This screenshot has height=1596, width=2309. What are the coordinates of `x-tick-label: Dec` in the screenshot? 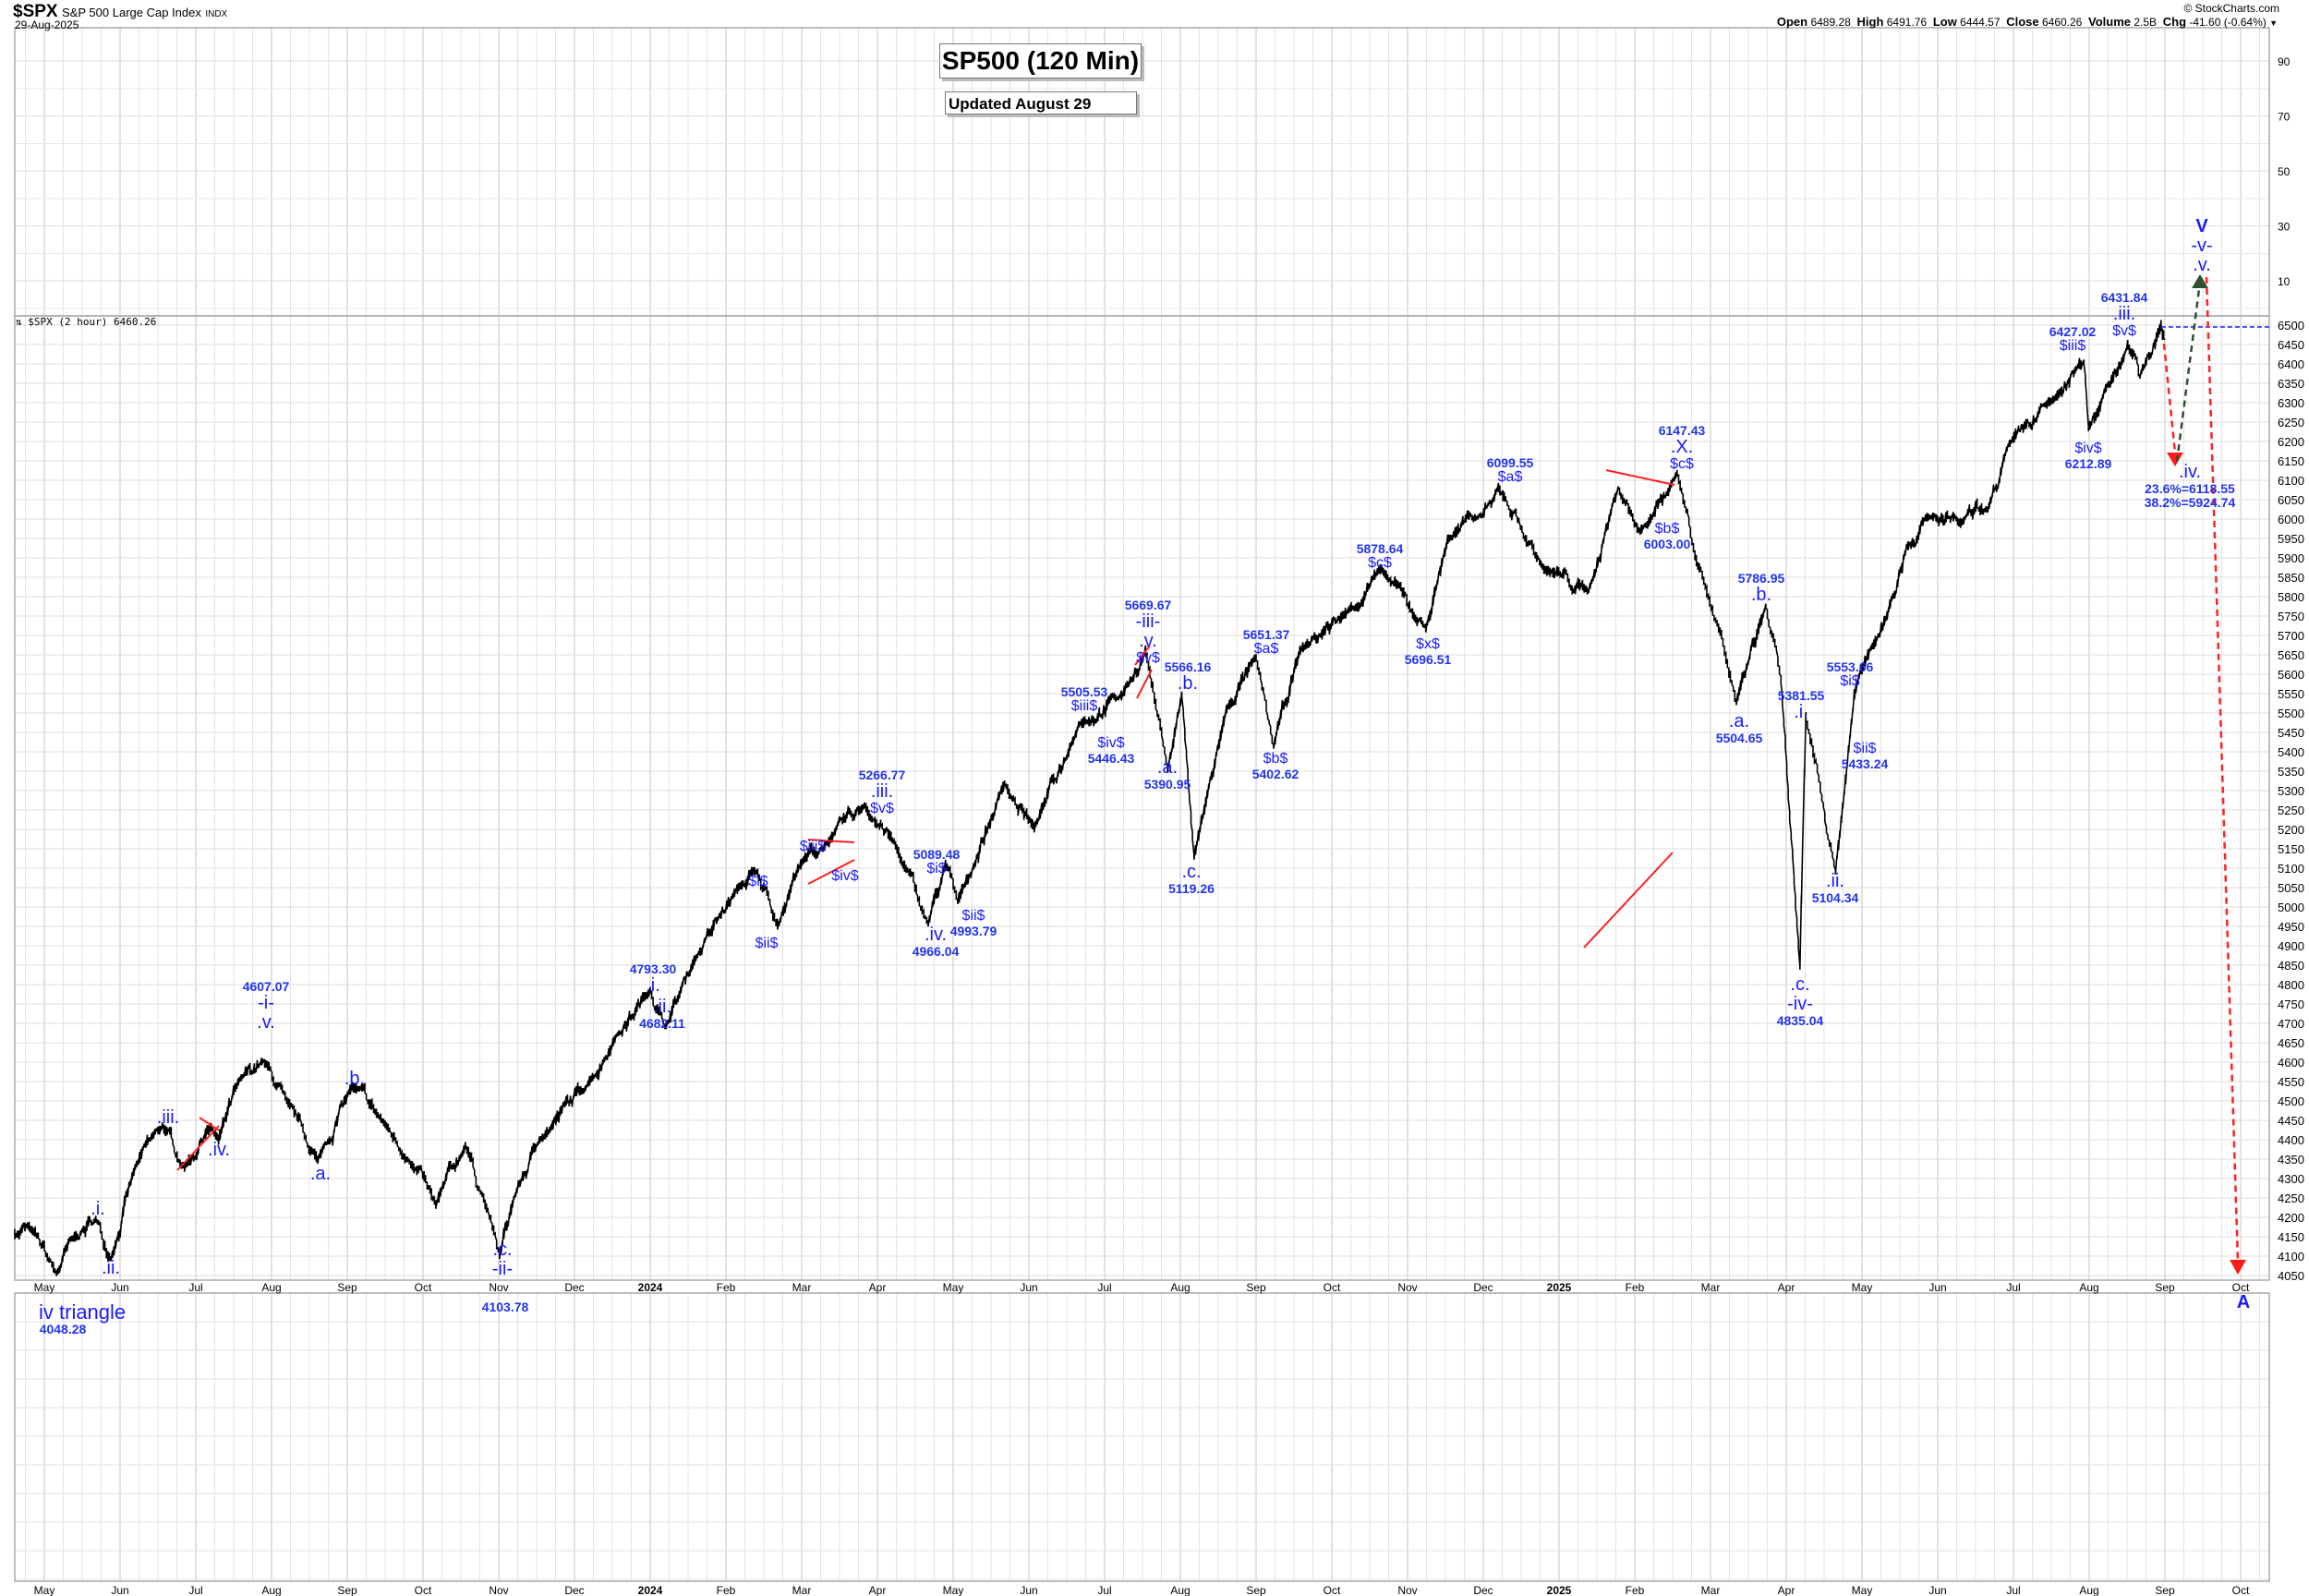 It's located at (1483, 1590).